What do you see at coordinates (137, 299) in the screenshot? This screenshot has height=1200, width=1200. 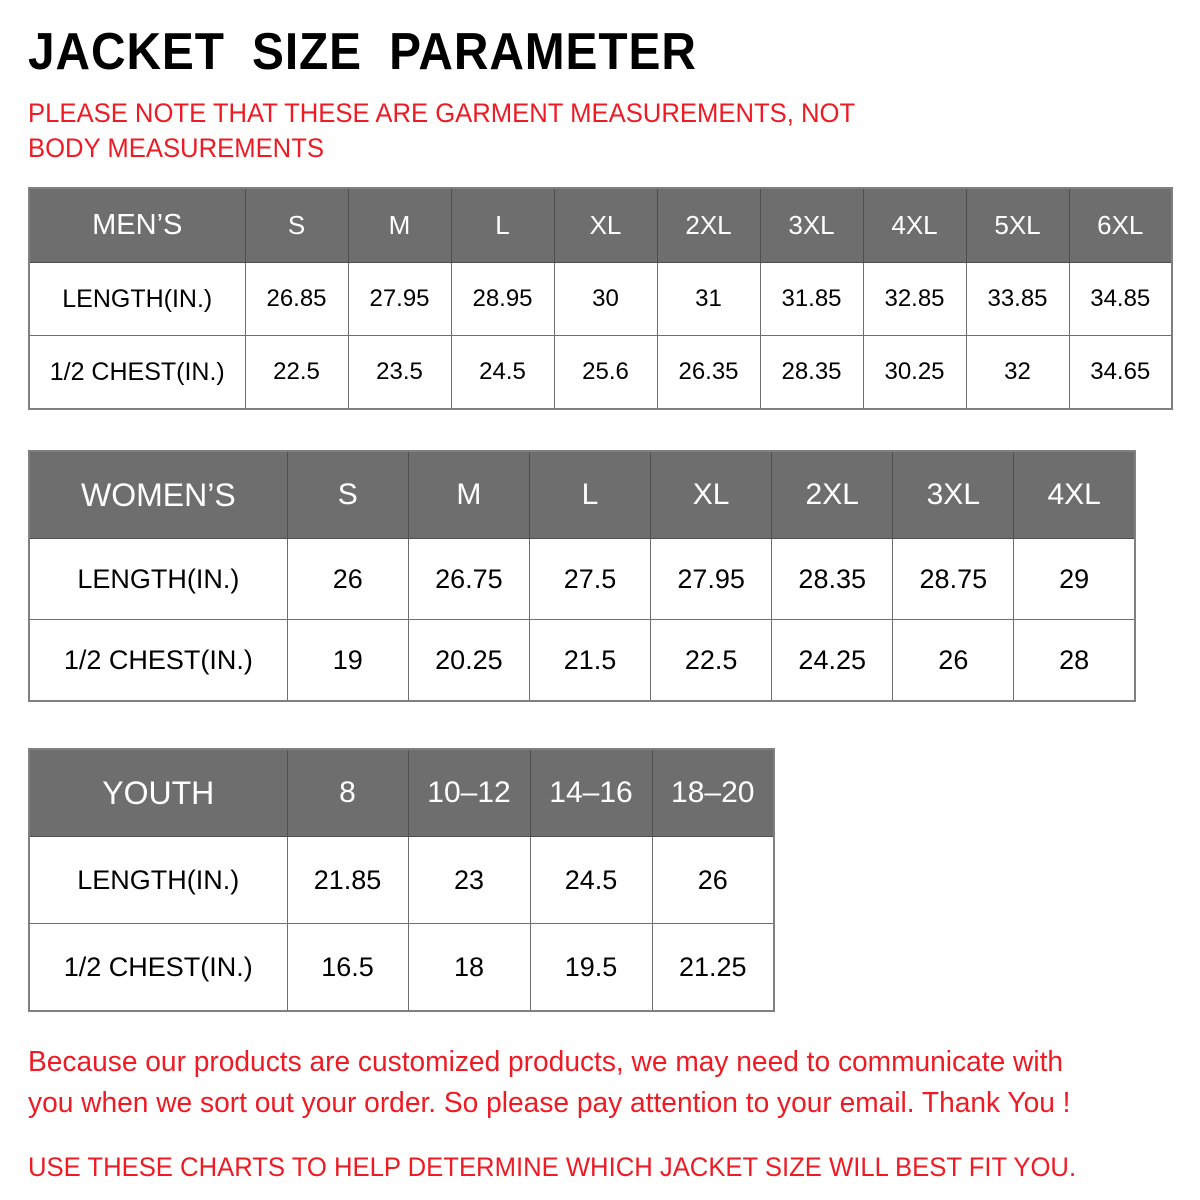 I see `mens-length-label: LENGTH(IN.)` at bounding box center [137, 299].